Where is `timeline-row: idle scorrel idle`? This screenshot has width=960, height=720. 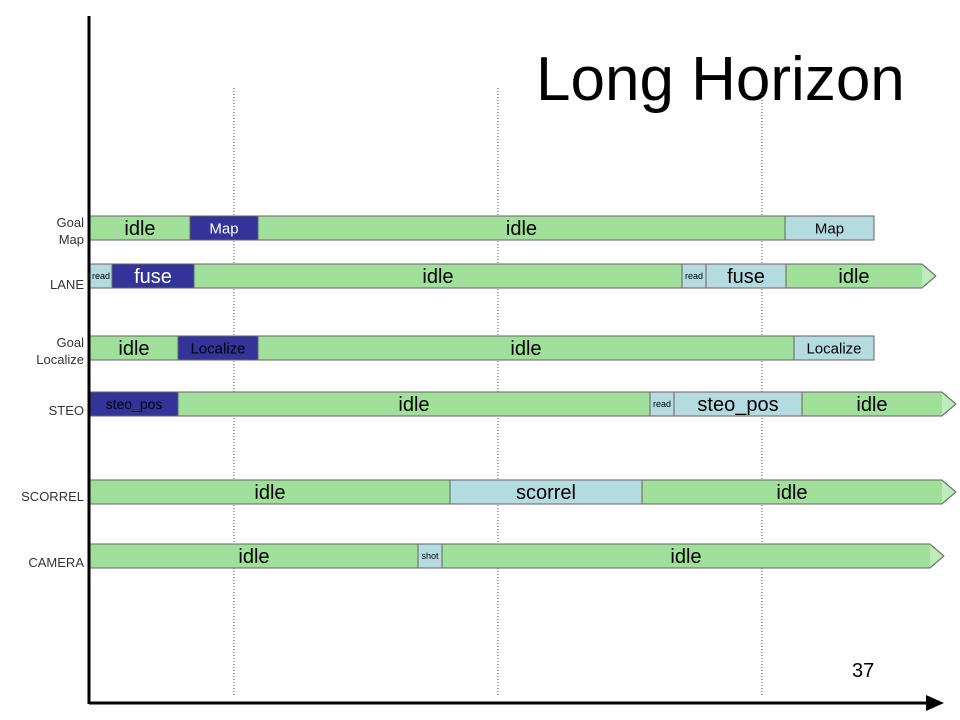 timeline-row: idle scorrel idle is located at coordinates (523, 492).